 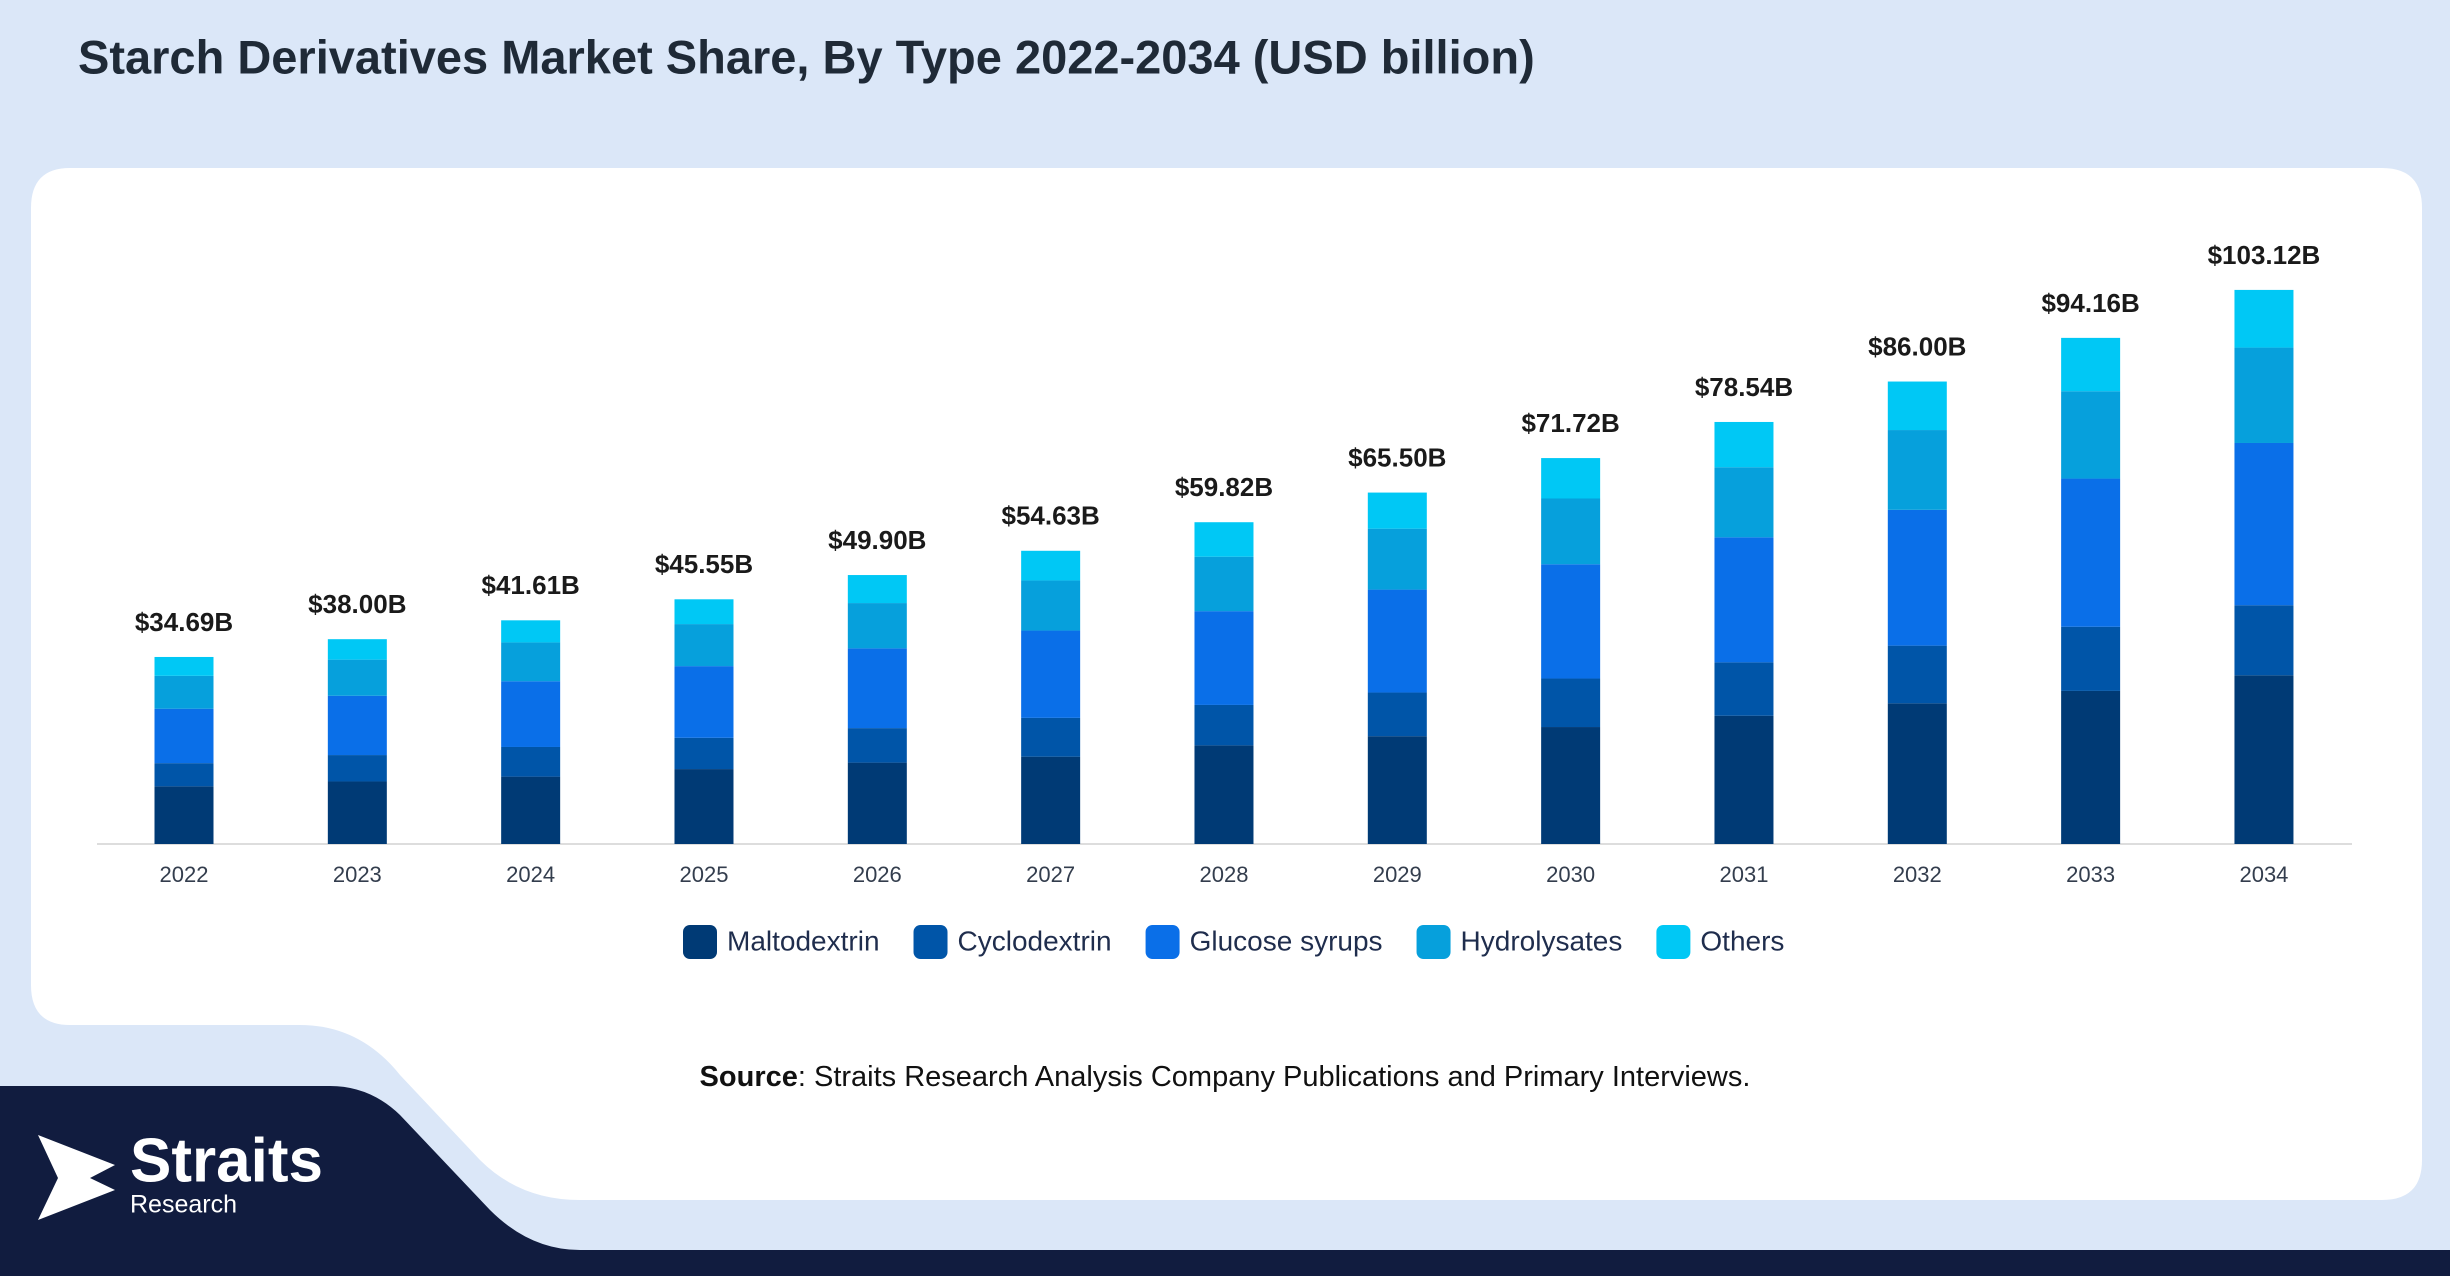 What do you see at coordinates (2090, 303) in the screenshot?
I see `total-label: $94.16B` at bounding box center [2090, 303].